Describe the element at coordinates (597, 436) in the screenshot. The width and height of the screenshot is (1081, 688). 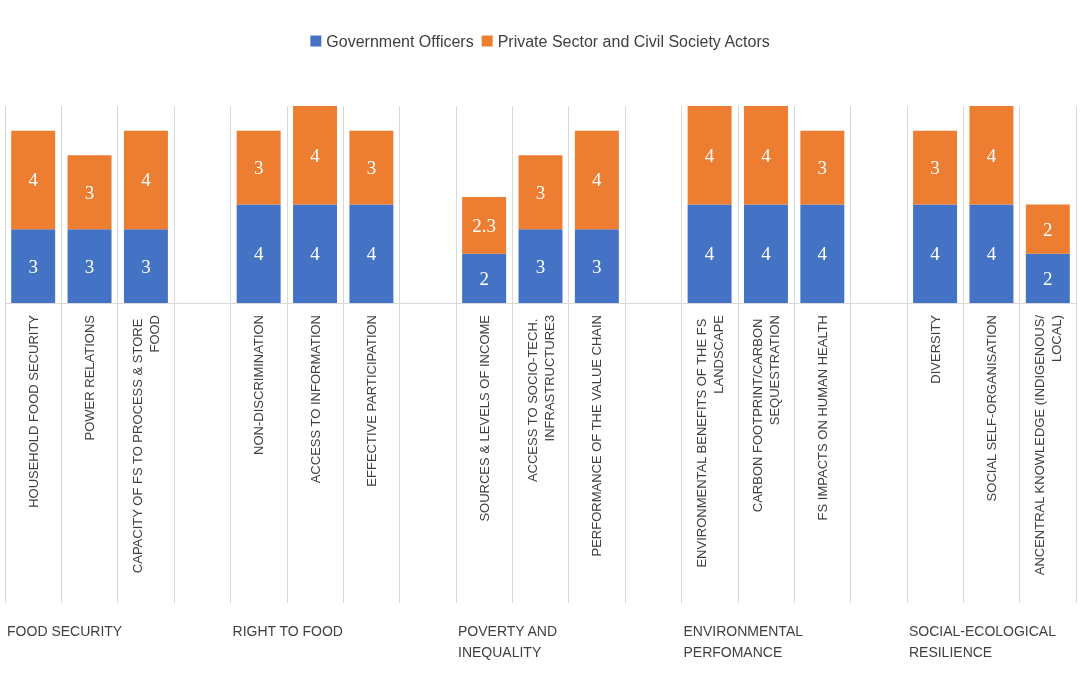
I see `x-tick-label: PERFORMANCE OF THE VALUE CHAIN` at that location.